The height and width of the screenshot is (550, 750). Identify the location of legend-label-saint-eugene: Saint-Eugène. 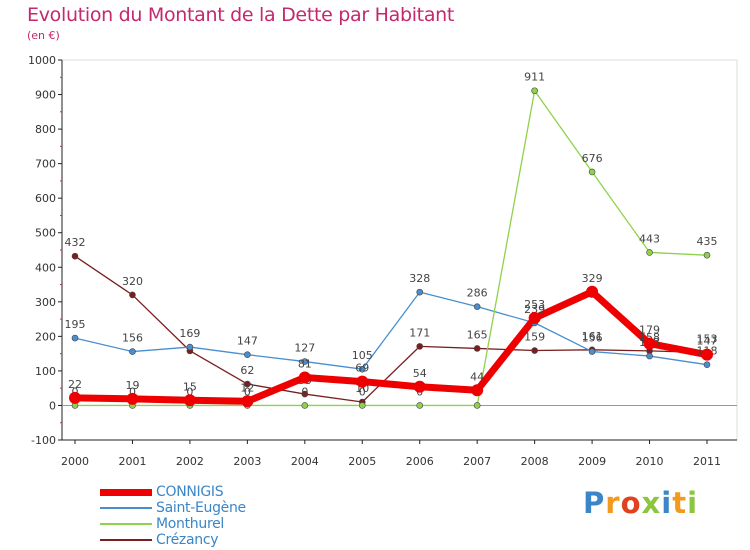
(201, 508).